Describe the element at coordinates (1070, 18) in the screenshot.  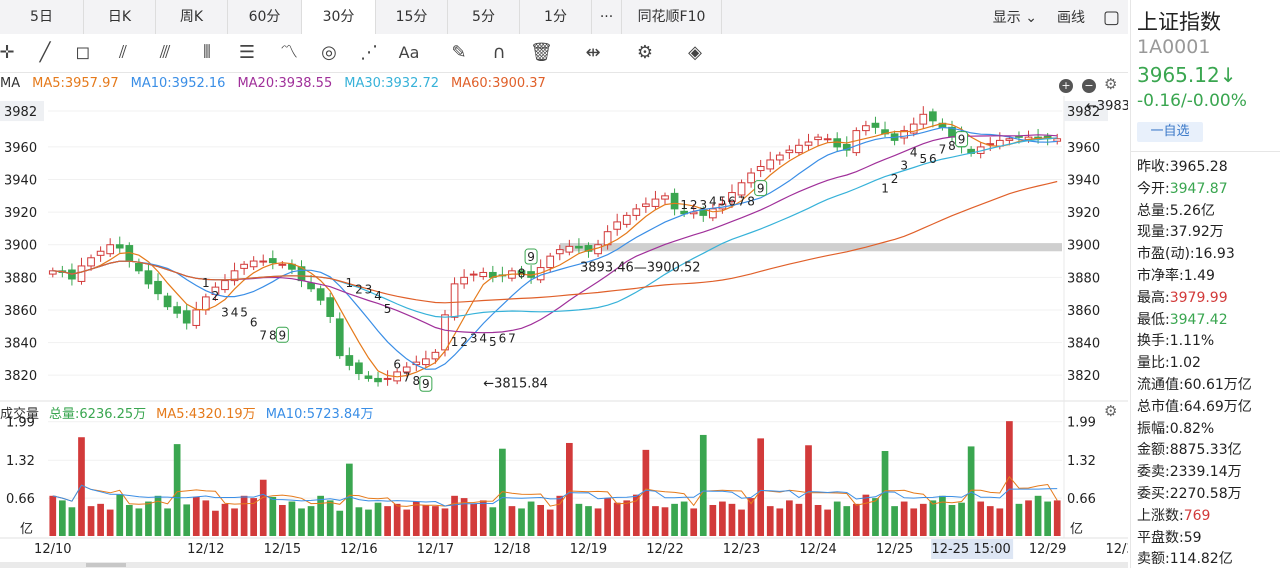
I see `draw-line-button: 画线` at that location.